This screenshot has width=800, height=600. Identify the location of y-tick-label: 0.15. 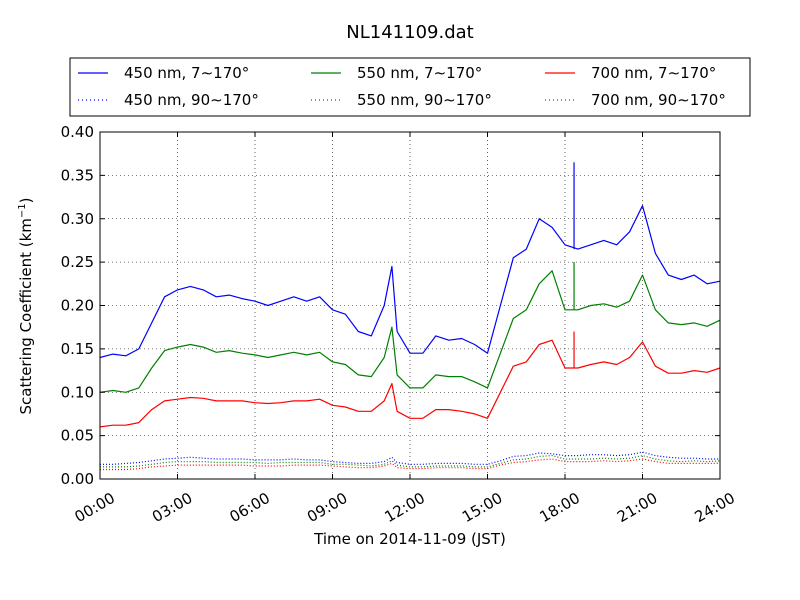
(77, 349).